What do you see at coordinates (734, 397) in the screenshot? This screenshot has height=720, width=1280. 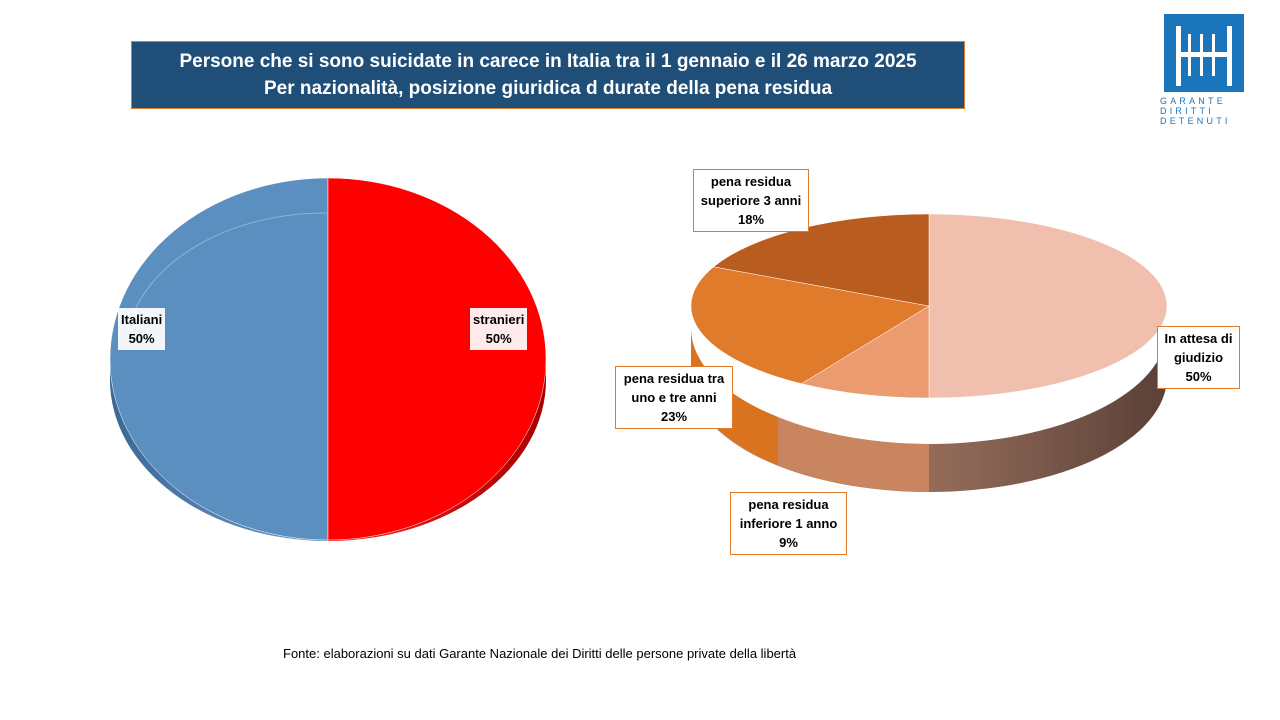 I see `pie-right-side-left-part` at bounding box center [734, 397].